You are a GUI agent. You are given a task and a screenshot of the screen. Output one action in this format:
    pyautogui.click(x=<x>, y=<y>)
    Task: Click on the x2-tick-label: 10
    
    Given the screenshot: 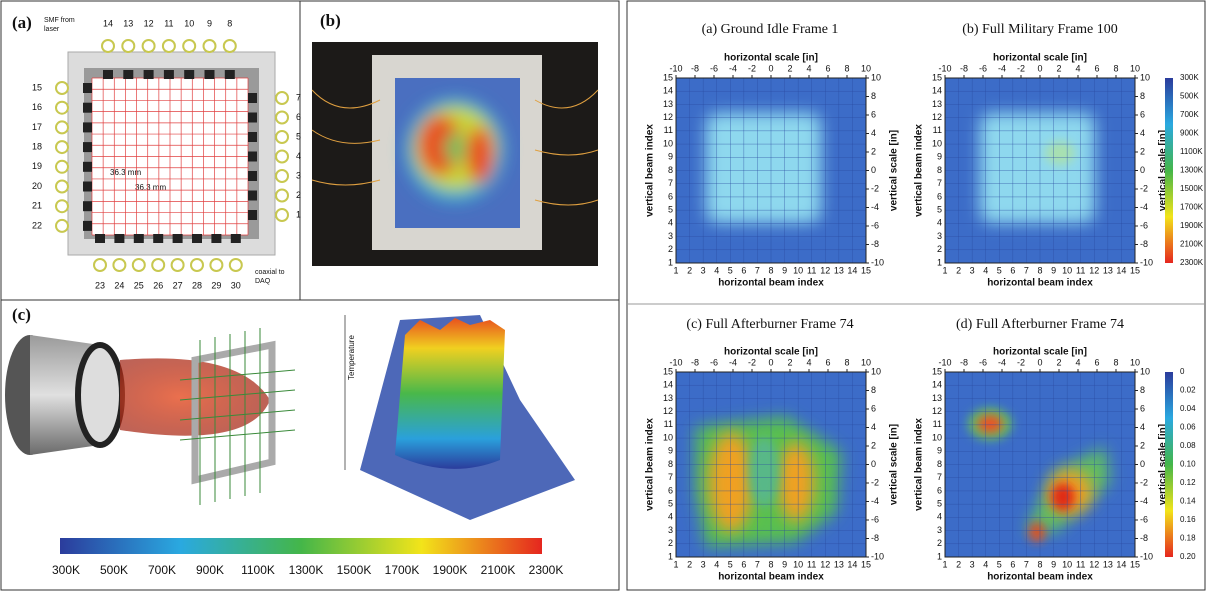 What is the action you would take?
    pyautogui.click(x=1135, y=68)
    